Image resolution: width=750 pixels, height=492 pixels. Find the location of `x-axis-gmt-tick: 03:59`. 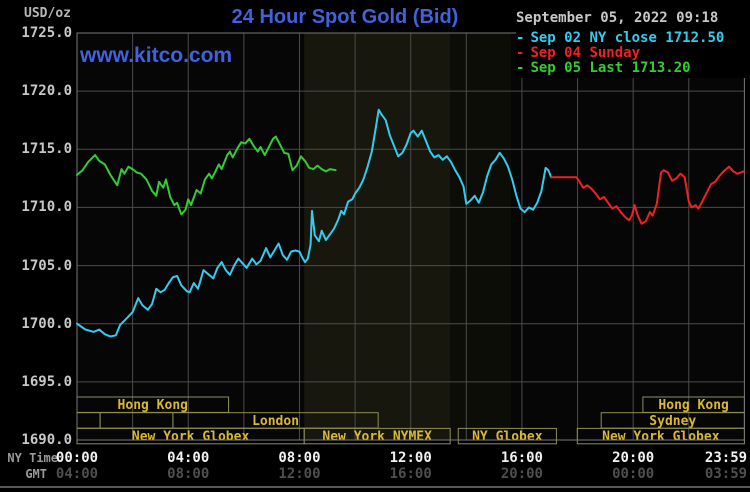

x-axis-gmt-tick: 03:59 is located at coordinates (726, 474).